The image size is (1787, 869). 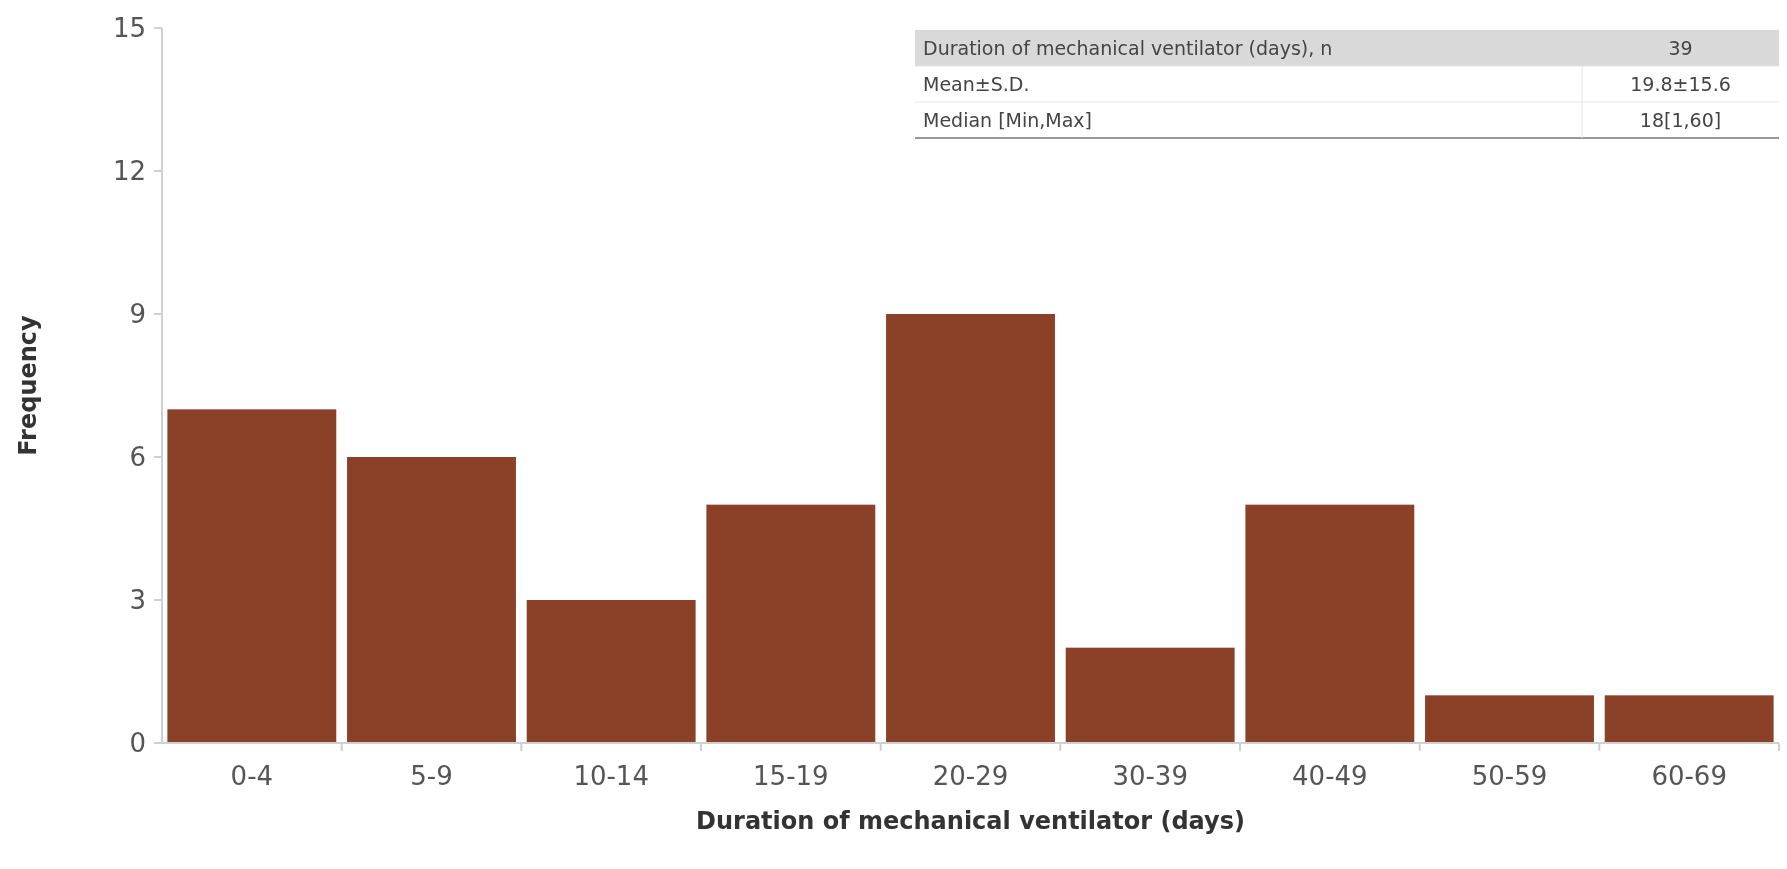 What do you see at coordinates (970, 821) in the screenshot?
I see `x-axis-title: Duration of mechanical ventilator (days)` at bounding box center [970, 821].